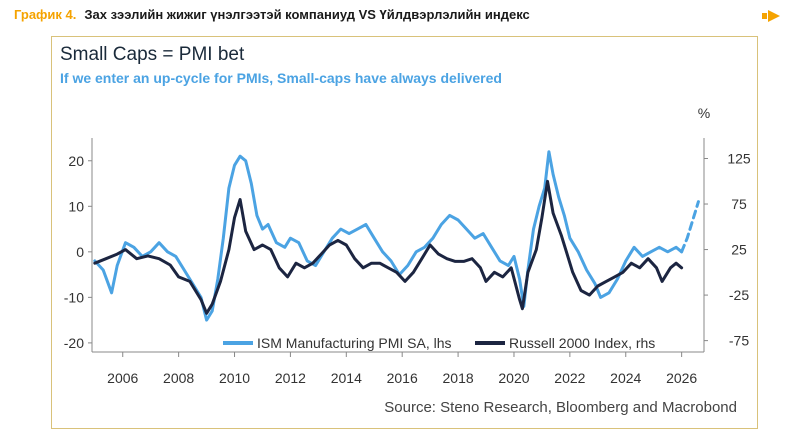 The image size is (800, 446). Describe the element at coordinates (45, 14) in the screenshot. I see `figure-number: График 4.` at that location.